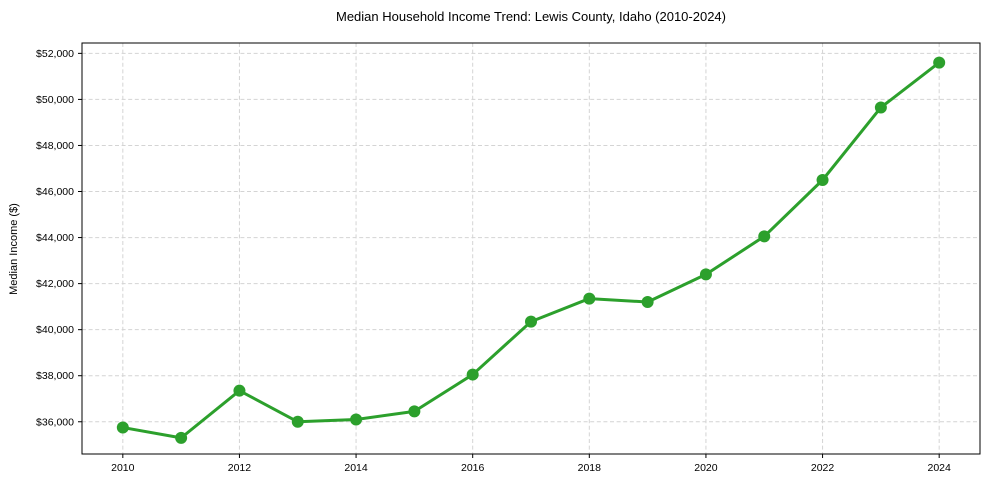 The image size is (989, 490). What do you see at coordinates (590, 468) in the screenshot?
I see `x-tick-label: 2018` at bounding box center [590, 468].